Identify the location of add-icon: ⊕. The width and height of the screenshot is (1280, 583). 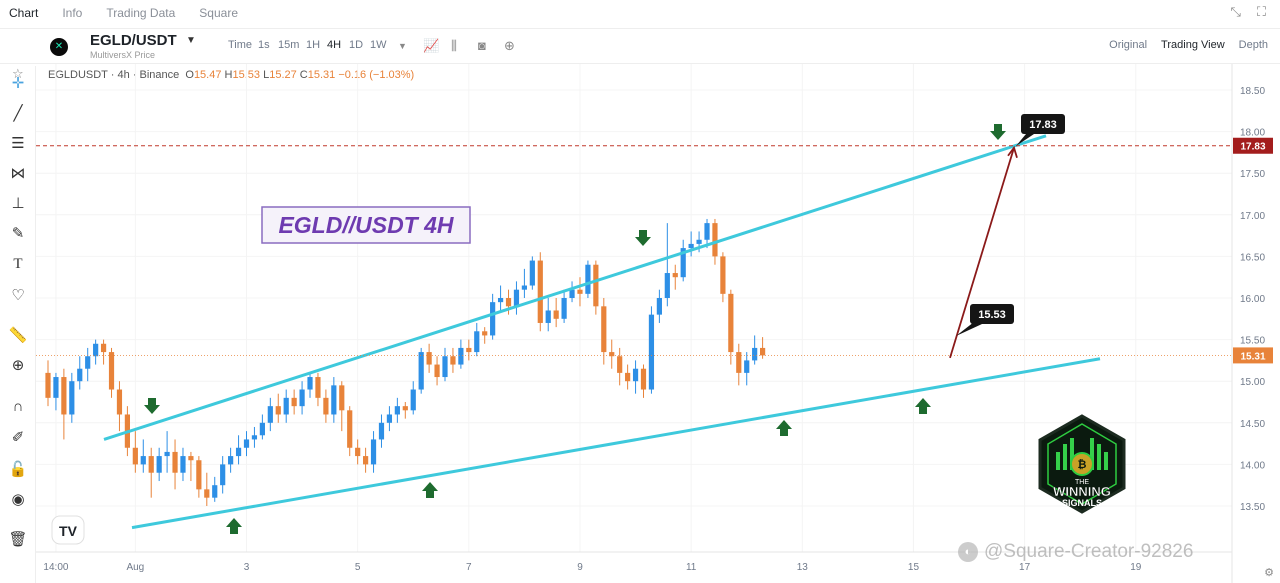
(509, 45).